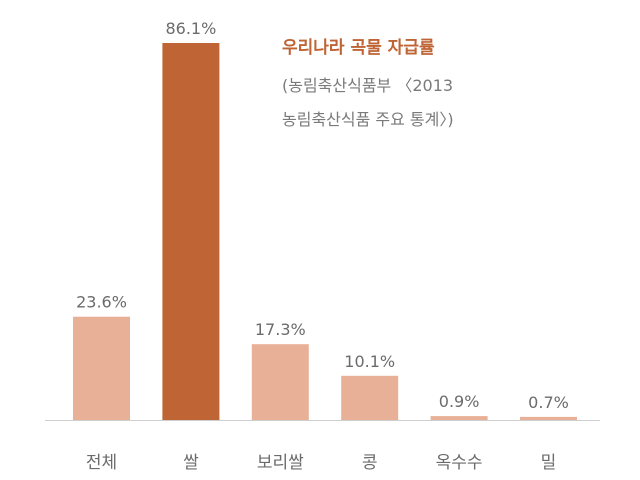 This screenshot has width=640, height=480. What do you see at coordinates (101, 302) in the screenshot?
I see `value-label-0: 23.6%` at bounding box center [101, 302].